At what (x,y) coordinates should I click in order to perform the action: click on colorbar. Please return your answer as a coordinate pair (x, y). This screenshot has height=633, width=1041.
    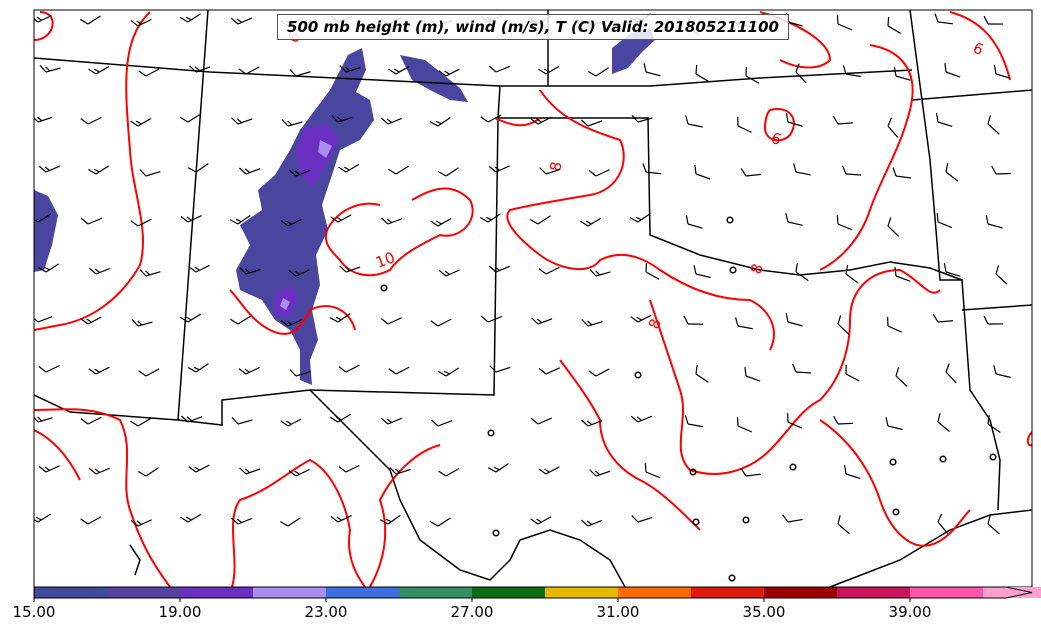
    Looking at the image, I should click on (537, 594).